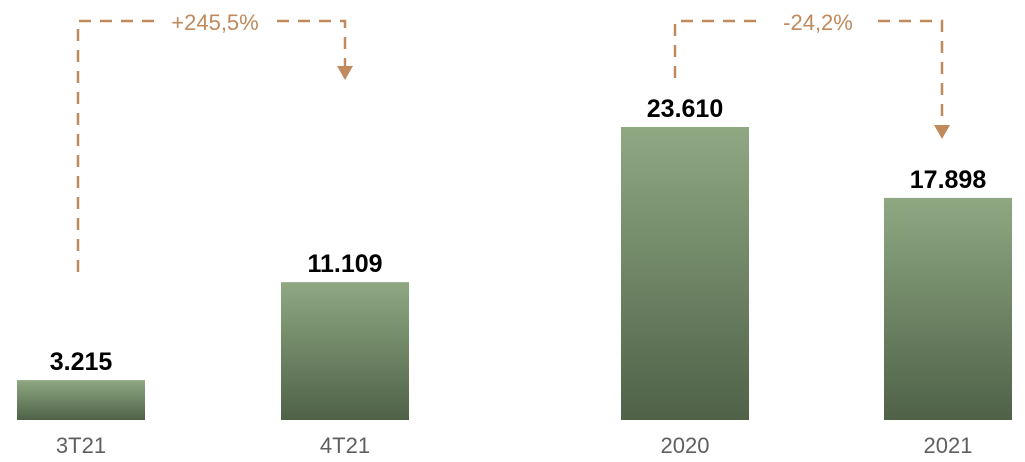 Image resolution: width=1025 pixels, height=462 pixels. I want to click on annotation-change-2: -24,2%, so click(811, 74).